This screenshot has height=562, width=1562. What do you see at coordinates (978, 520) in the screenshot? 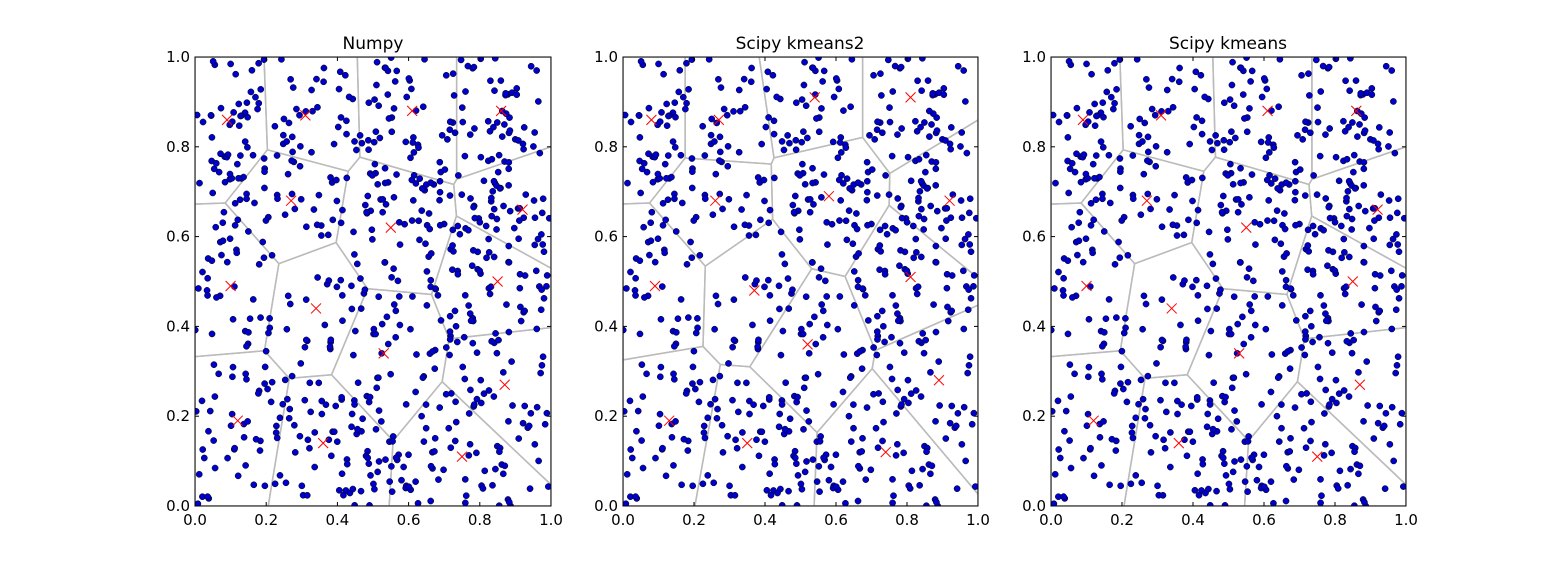
I see `x-tick-label: 1.0` at bounding box center [978, 520].